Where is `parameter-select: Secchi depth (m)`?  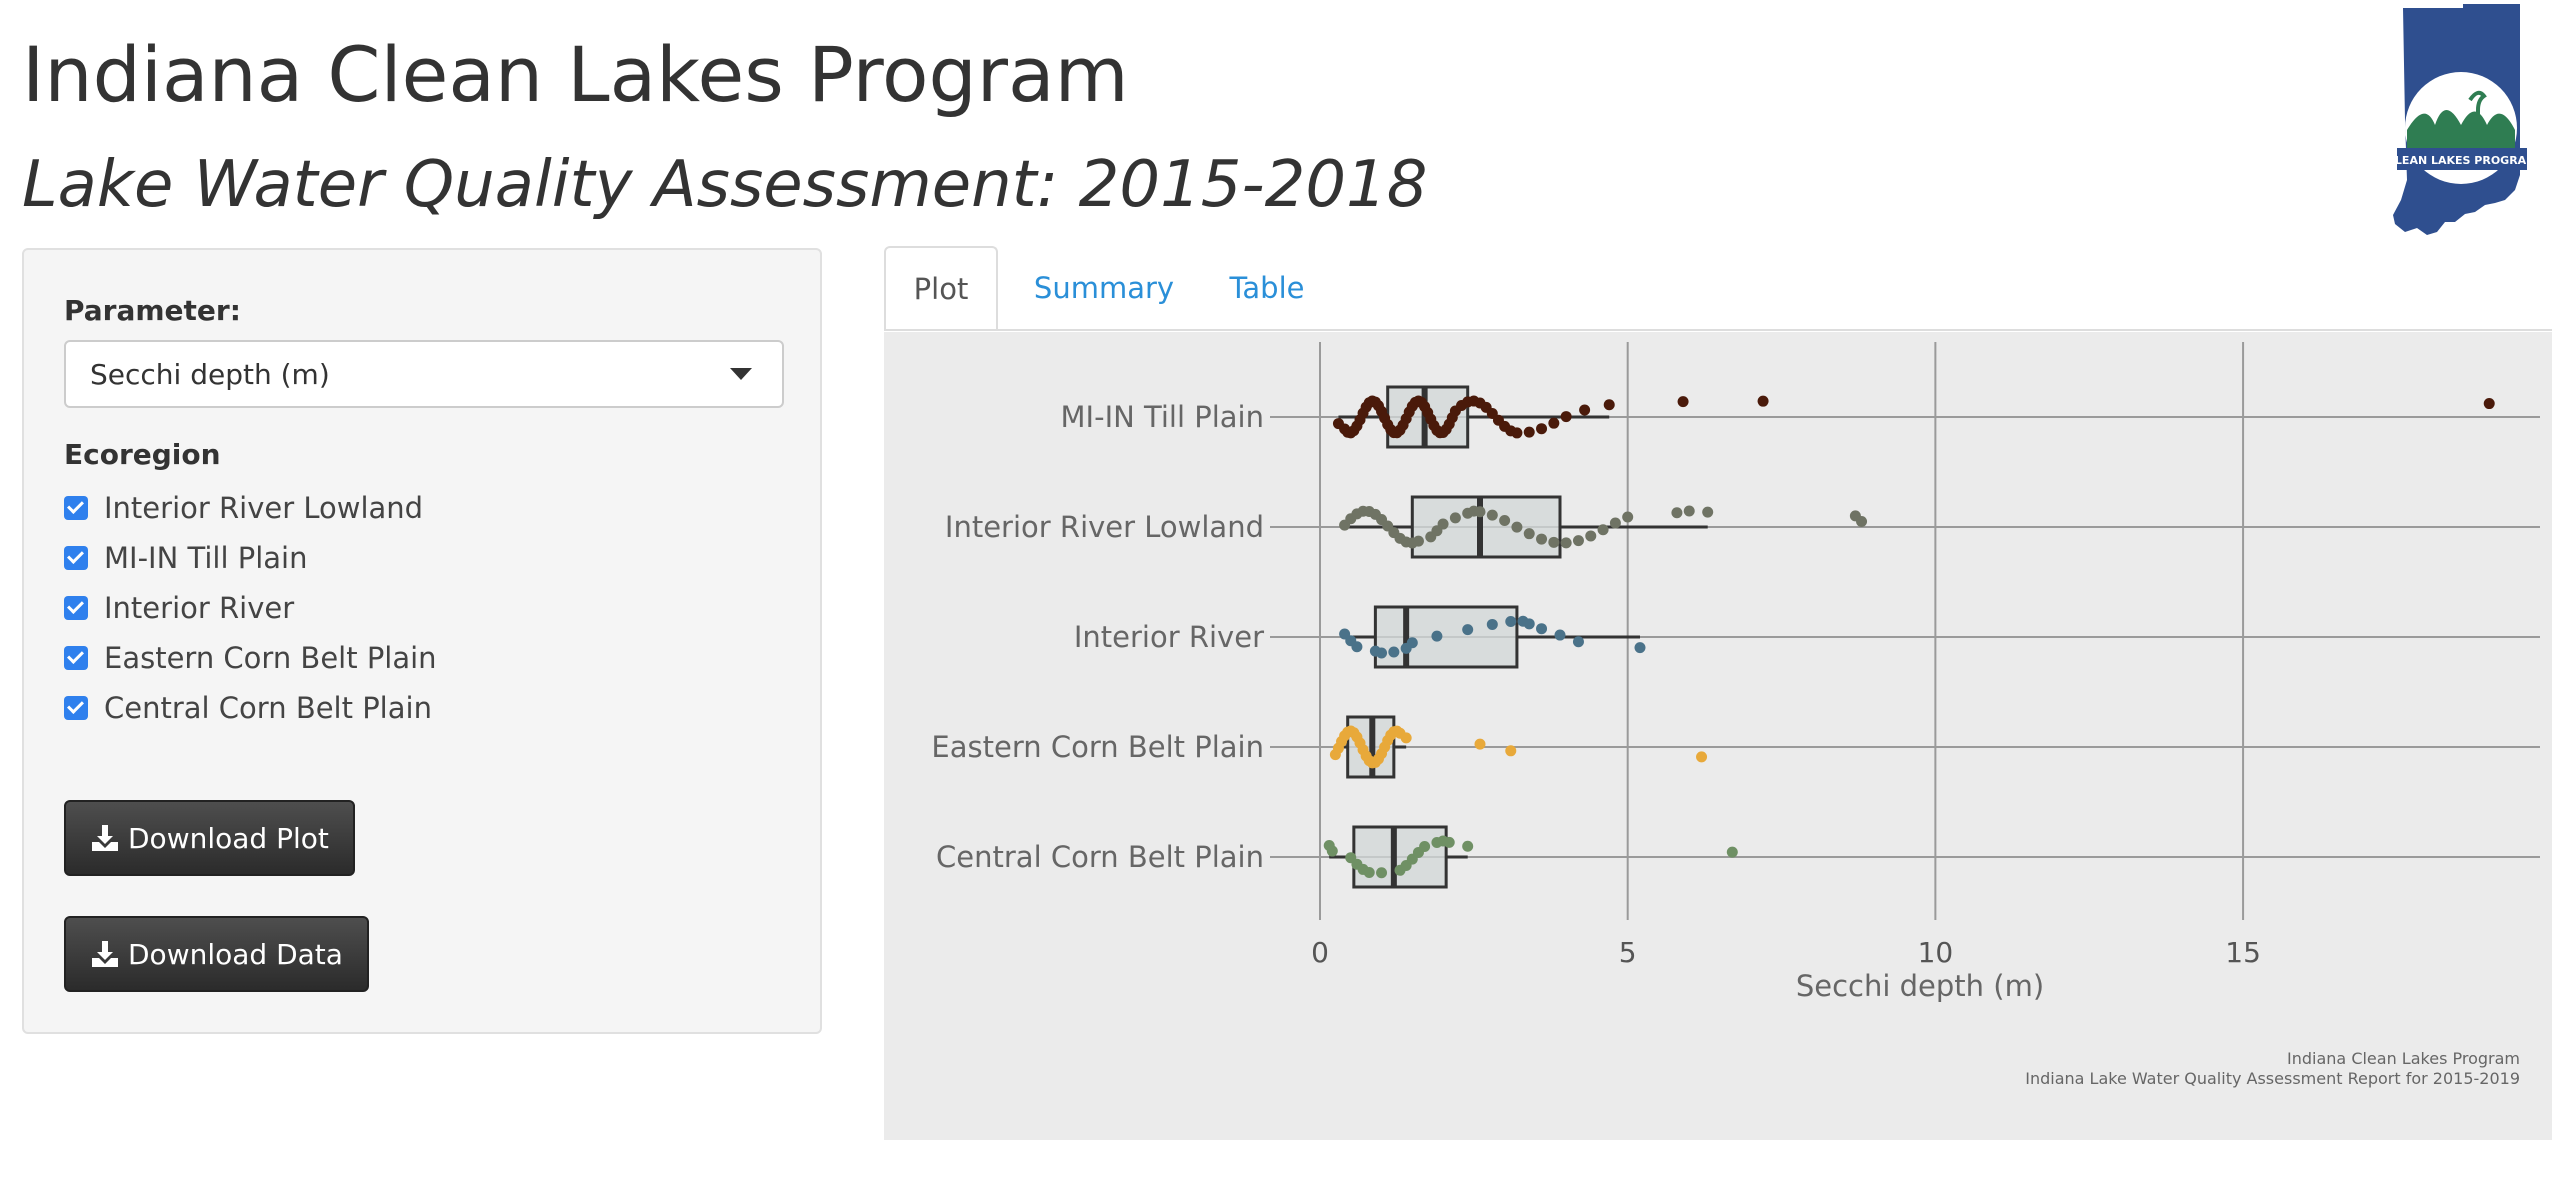
parameter-select: Secchi depth (m) is located at coordinates (424, 374).